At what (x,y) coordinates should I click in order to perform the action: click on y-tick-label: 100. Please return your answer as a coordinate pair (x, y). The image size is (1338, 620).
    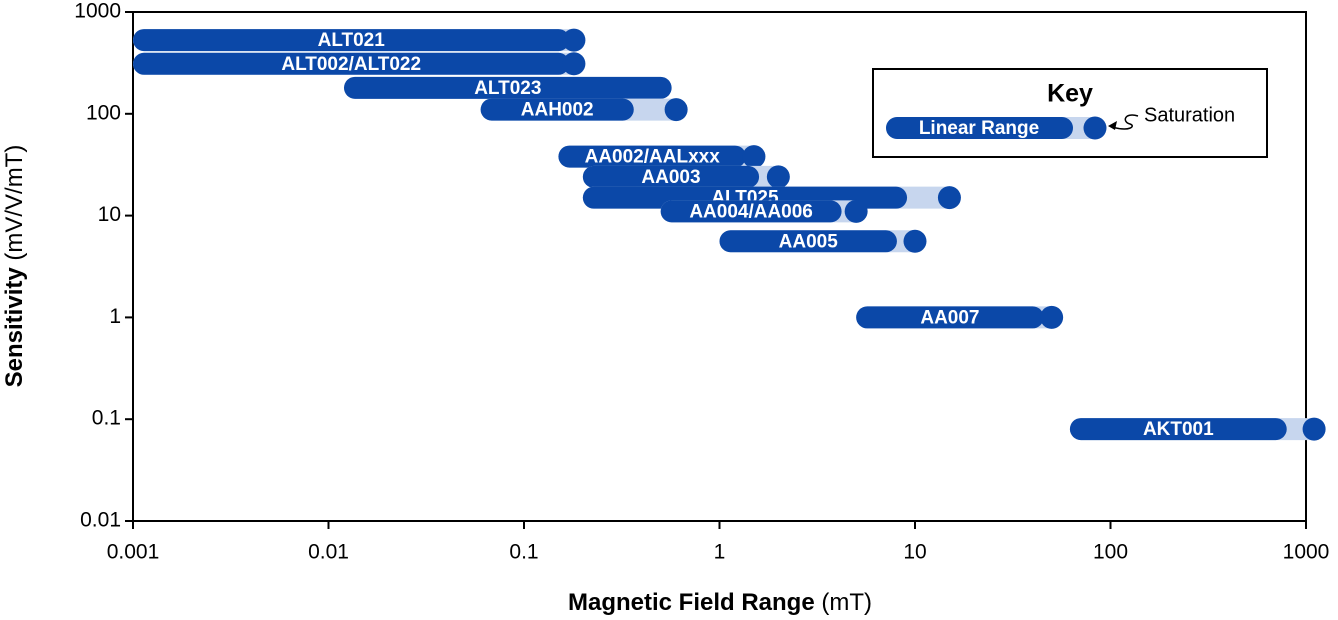
    Looking at the image, I should click on (103, 112).